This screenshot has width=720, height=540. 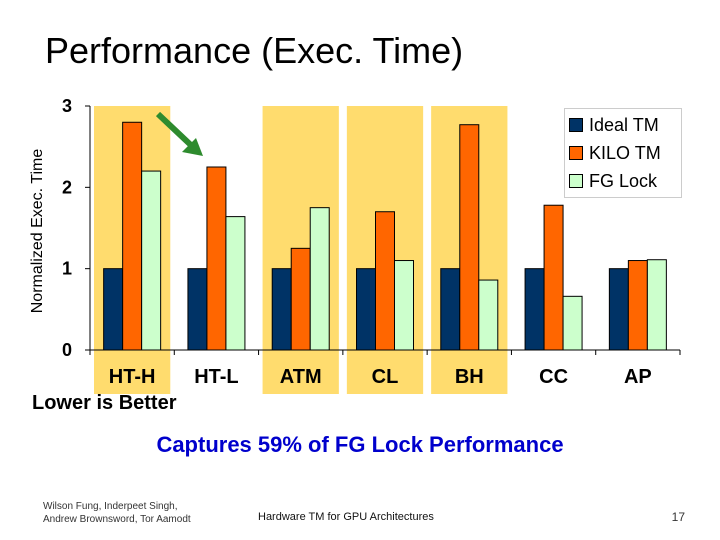 I want to click on bar-cl-ideal-tm, so click(x=366, y=309).